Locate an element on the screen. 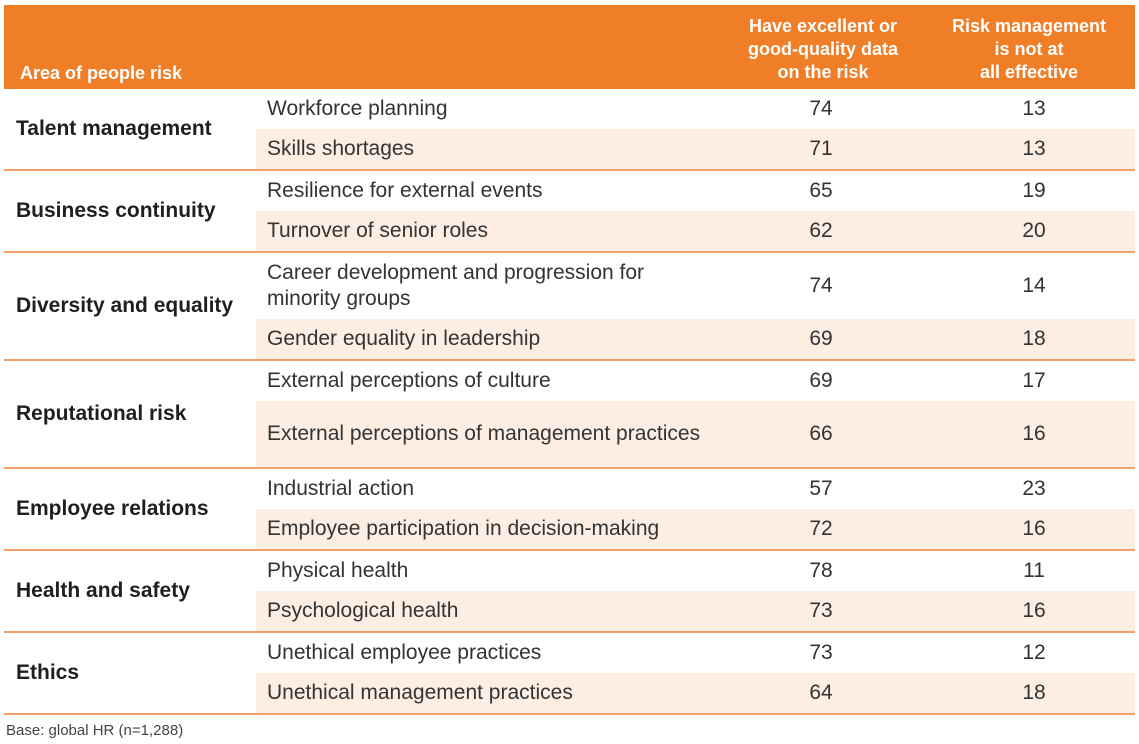  row-risk-value: 20 is located at coordinates (1034, 230).